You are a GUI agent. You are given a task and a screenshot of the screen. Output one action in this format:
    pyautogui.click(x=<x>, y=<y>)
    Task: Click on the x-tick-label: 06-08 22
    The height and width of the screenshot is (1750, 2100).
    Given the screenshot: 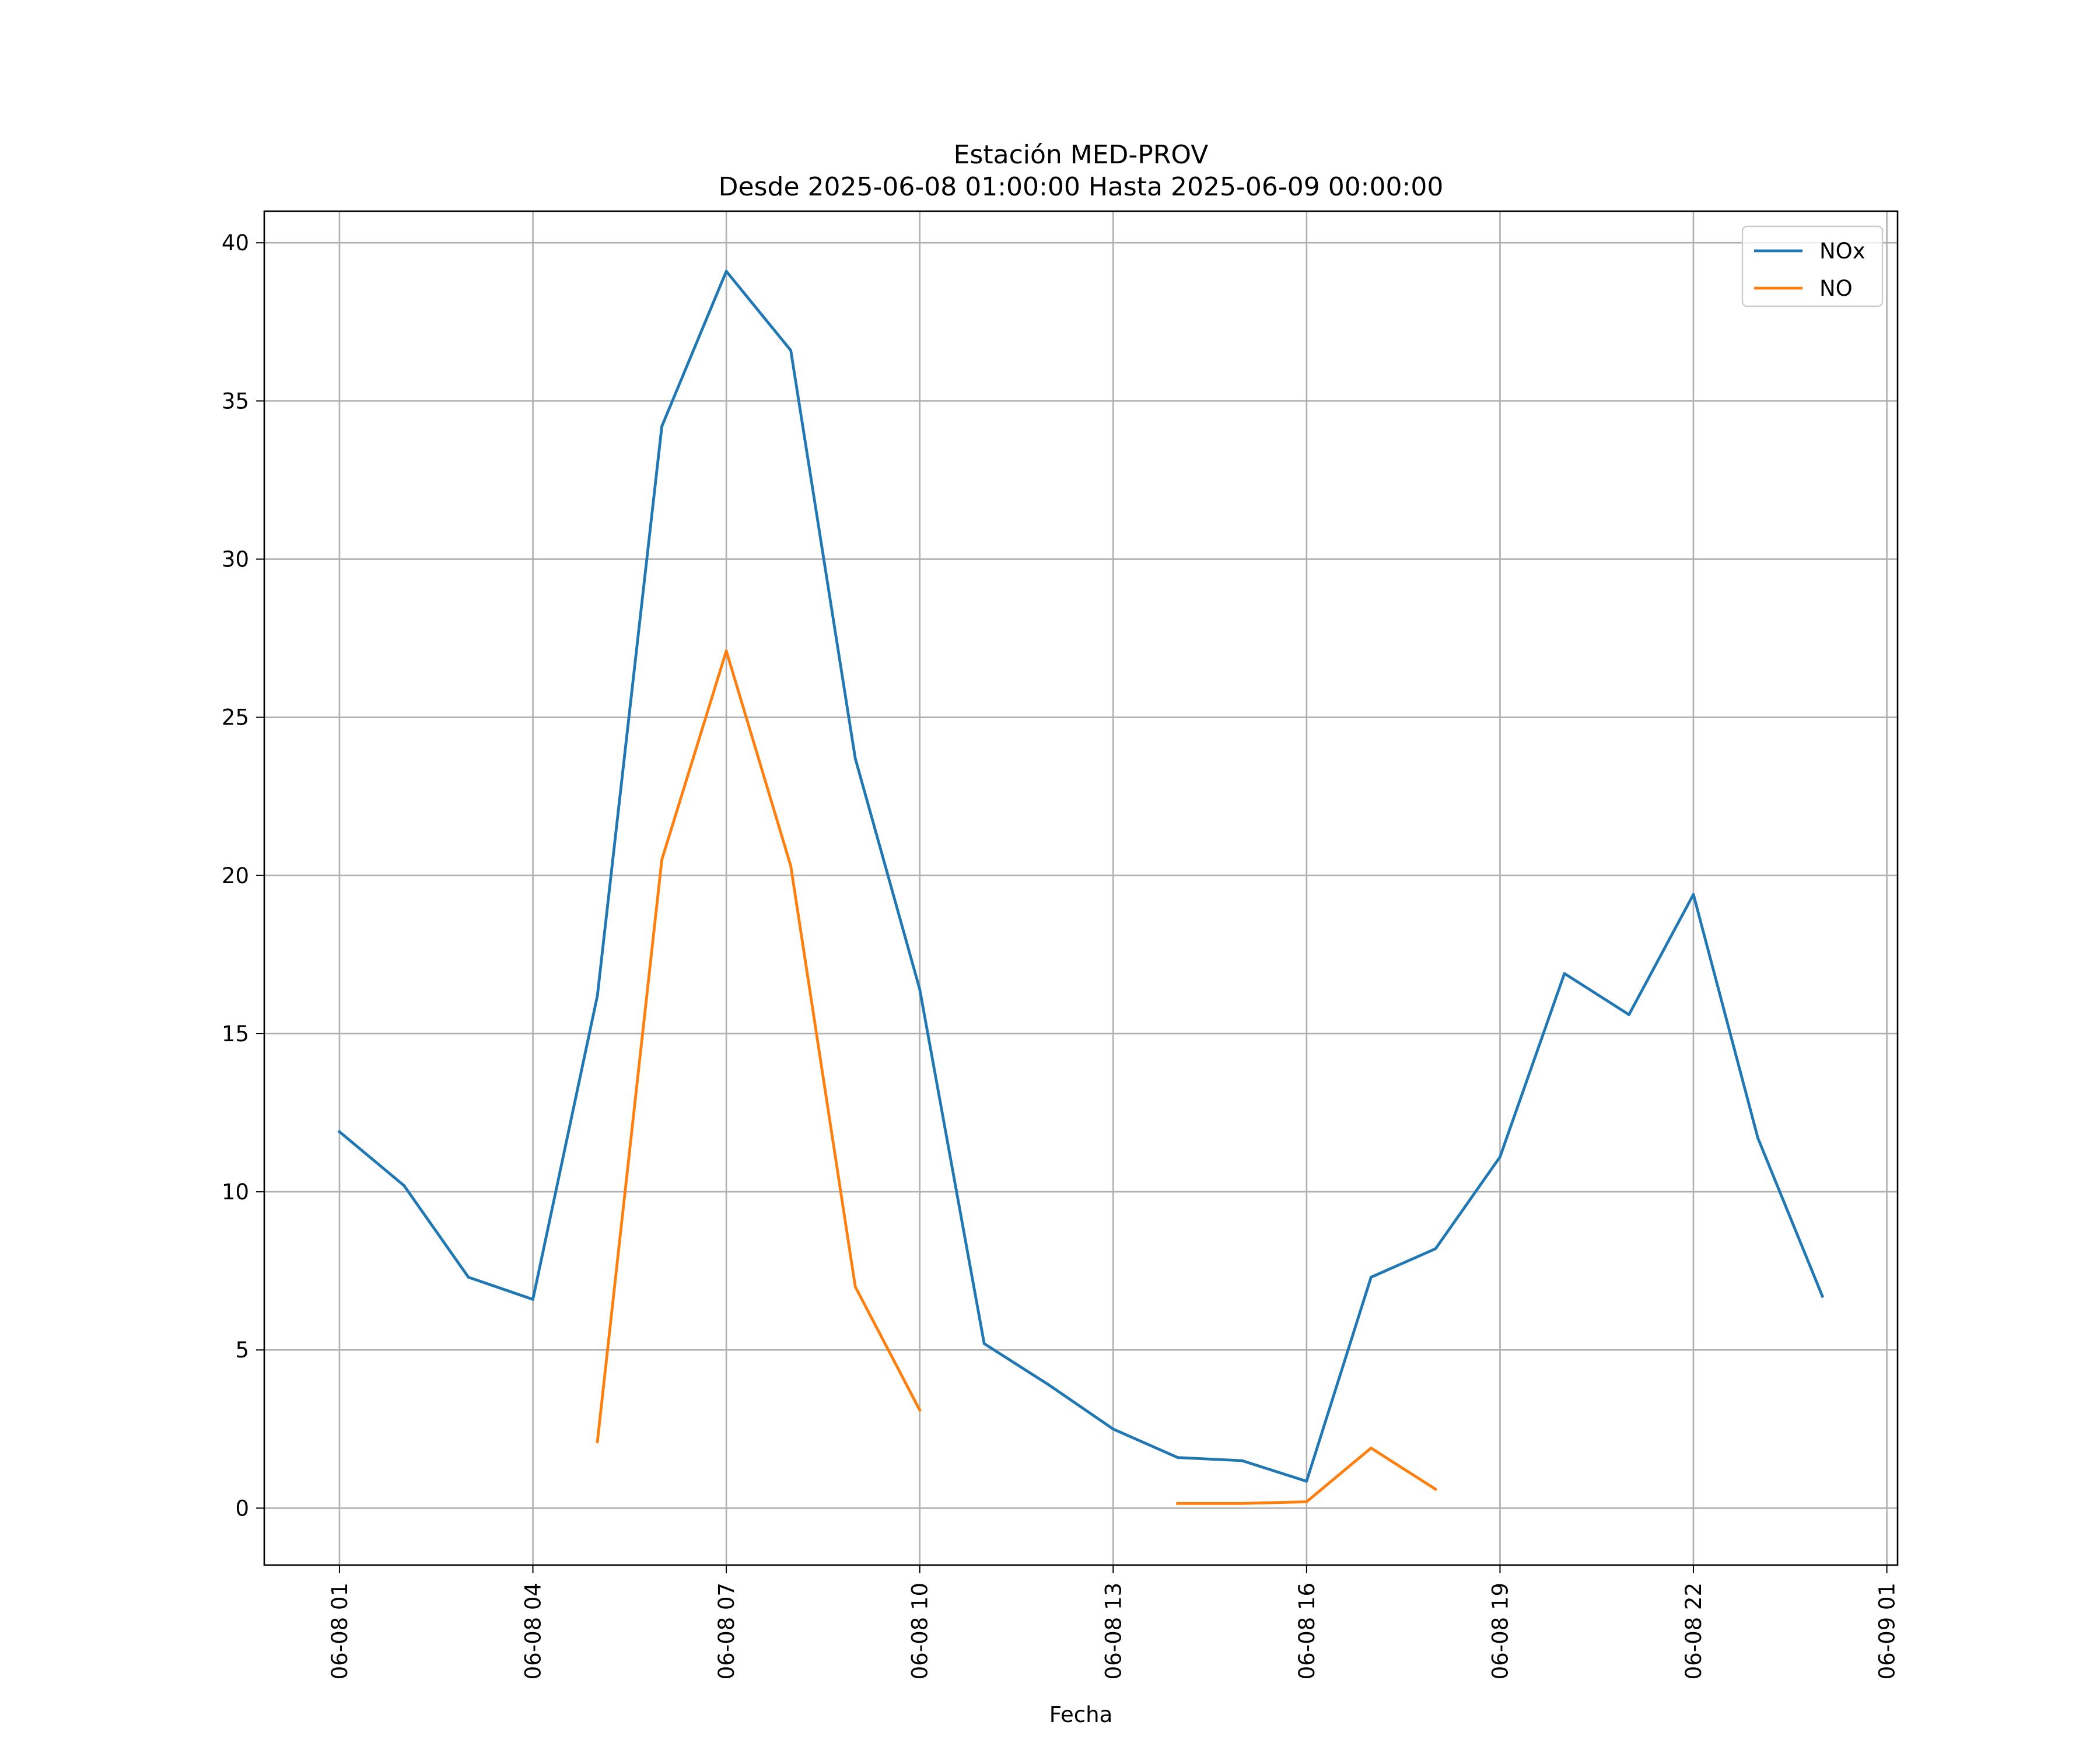 What is the action you would take?
    pyautogui.click(x=1693, y=1631)
    